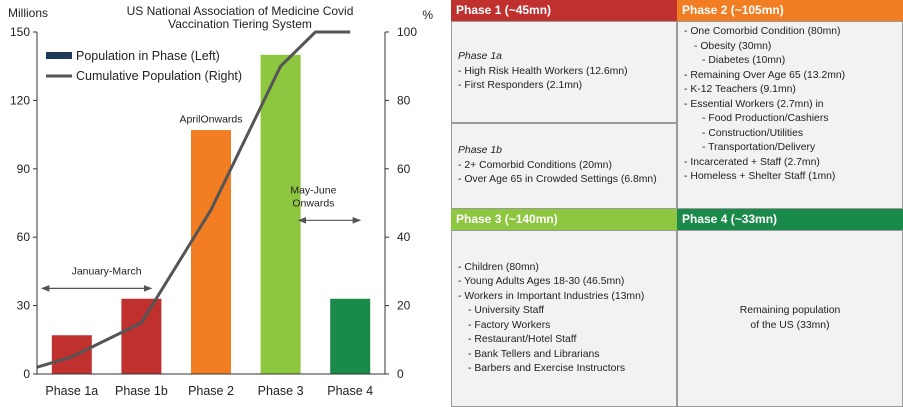  What do you see at coordinates (404, 237) in the screenshot?
I see `y-tick-label-right: 40` at bounding box center [404, 237].